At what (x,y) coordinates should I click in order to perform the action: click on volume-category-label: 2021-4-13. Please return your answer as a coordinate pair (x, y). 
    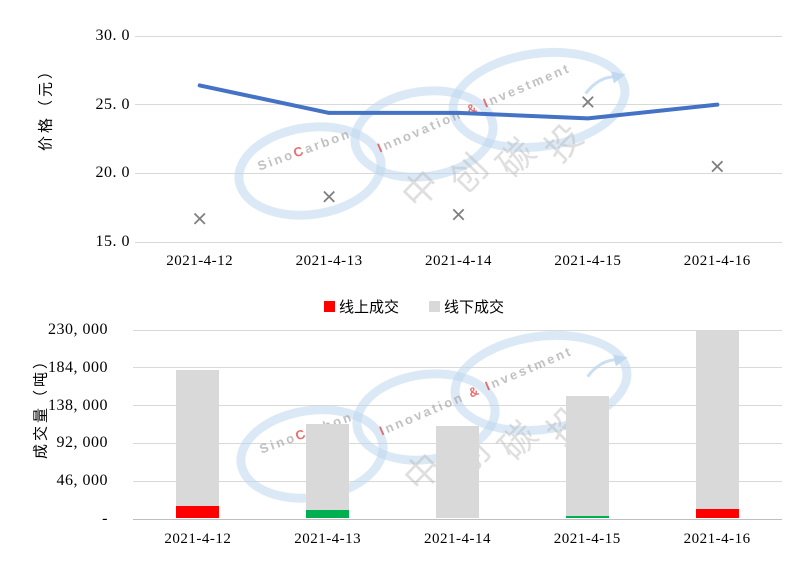
    Looking at the image, I should click on (328, 539).